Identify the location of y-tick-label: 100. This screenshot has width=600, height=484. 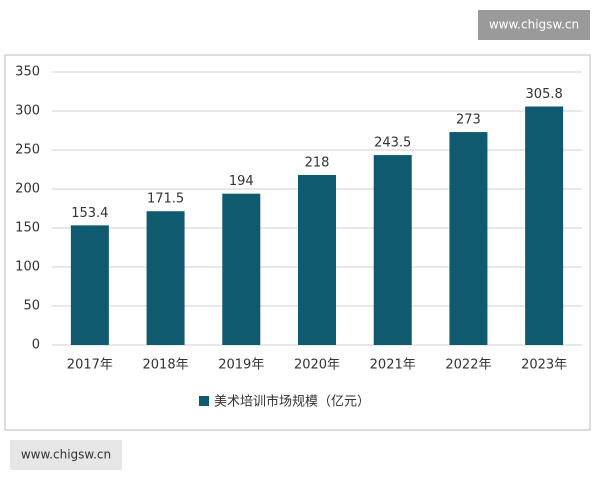
(27, 267).